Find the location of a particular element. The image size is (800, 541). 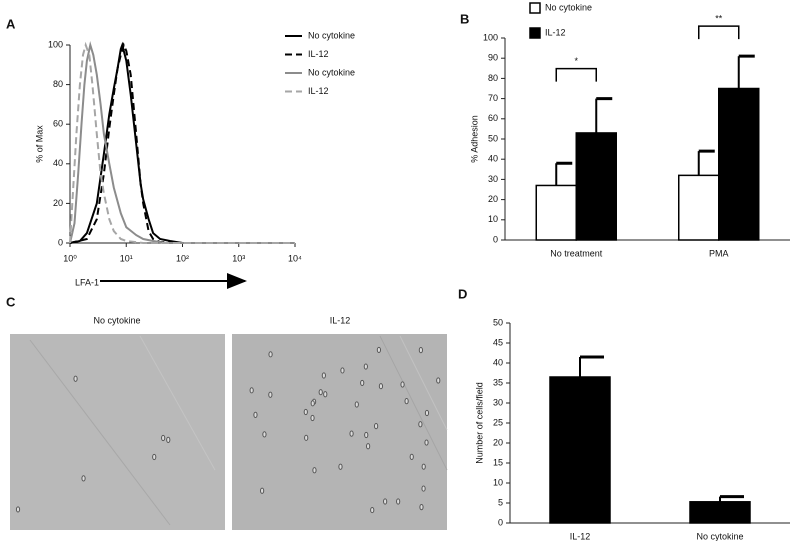

y-tick-label: 10 is located at coordinates (493, 219).